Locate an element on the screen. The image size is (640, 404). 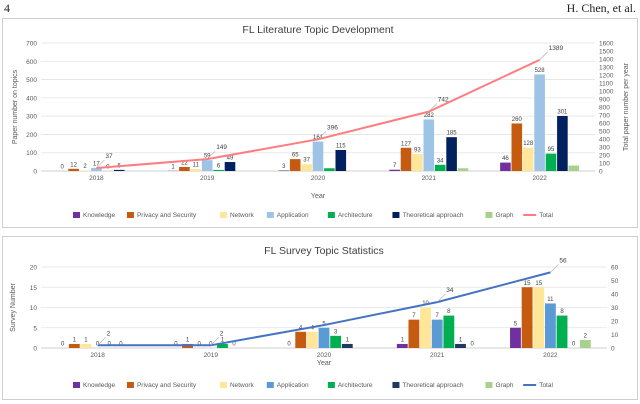
y-tick-label: 200 is located at coordinates (31, 135).